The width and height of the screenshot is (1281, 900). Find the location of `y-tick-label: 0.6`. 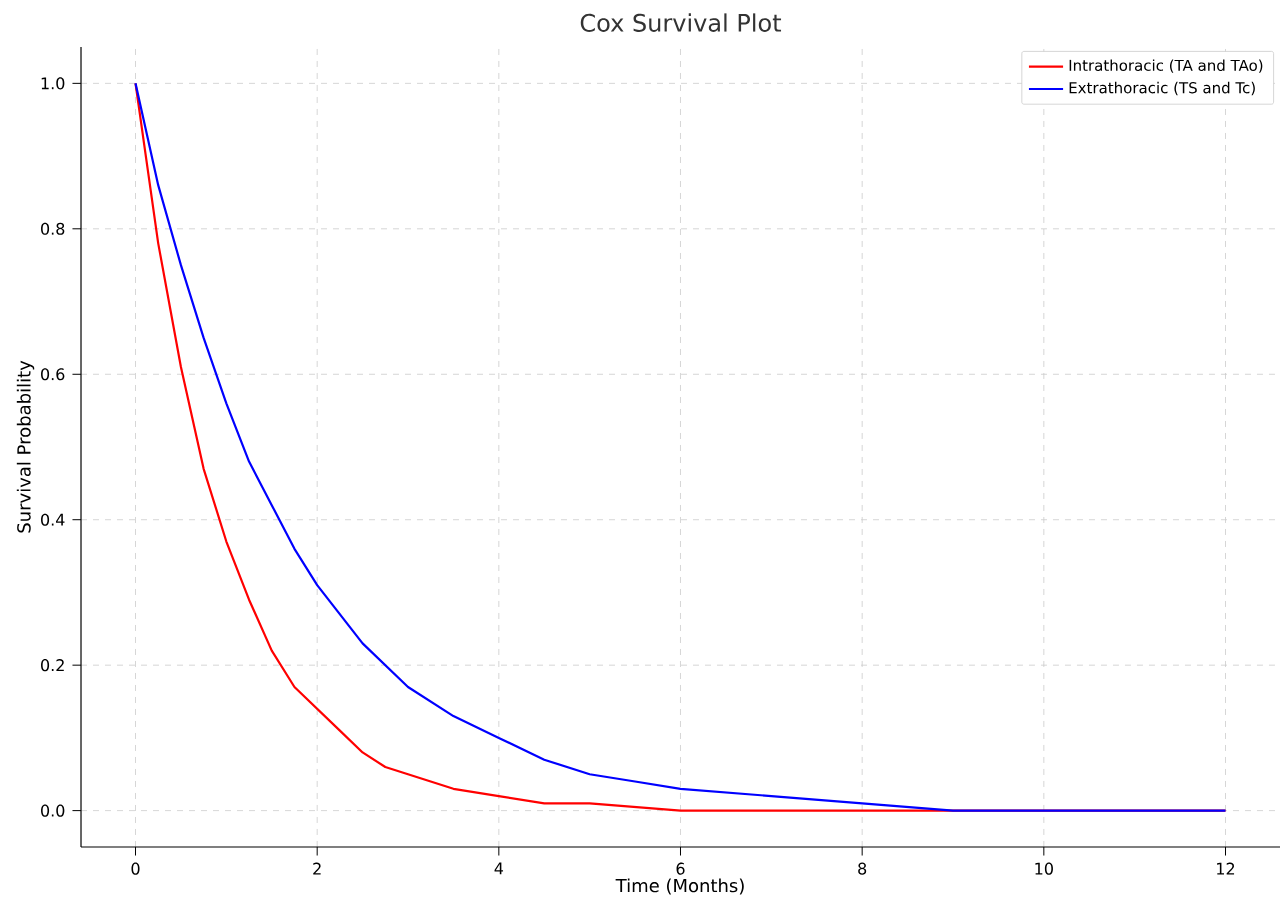

y-tick-label: 0.6 is located at coordinates (53, 374).